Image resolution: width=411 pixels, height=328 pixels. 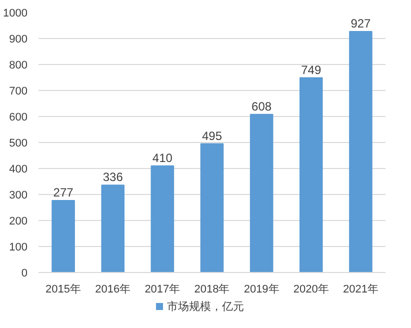 I want to click on y-tick-label: 200, so click(x=18, y=222).